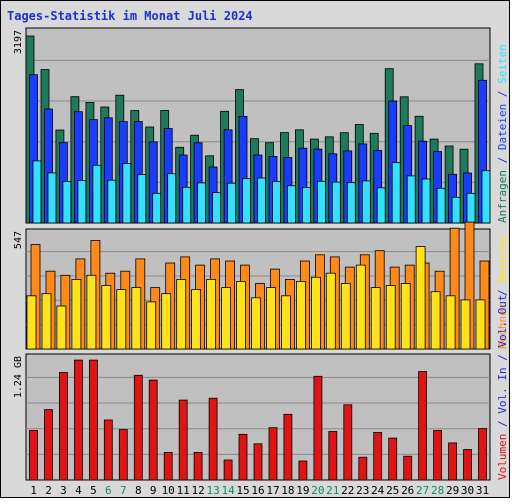 The height and width of the screenshot is (504, 512). Describe the element at coordinates (130, 16) in the screenshot. I see `chart-title: Tages-Statistik im Monat Juli 2024` at that location.